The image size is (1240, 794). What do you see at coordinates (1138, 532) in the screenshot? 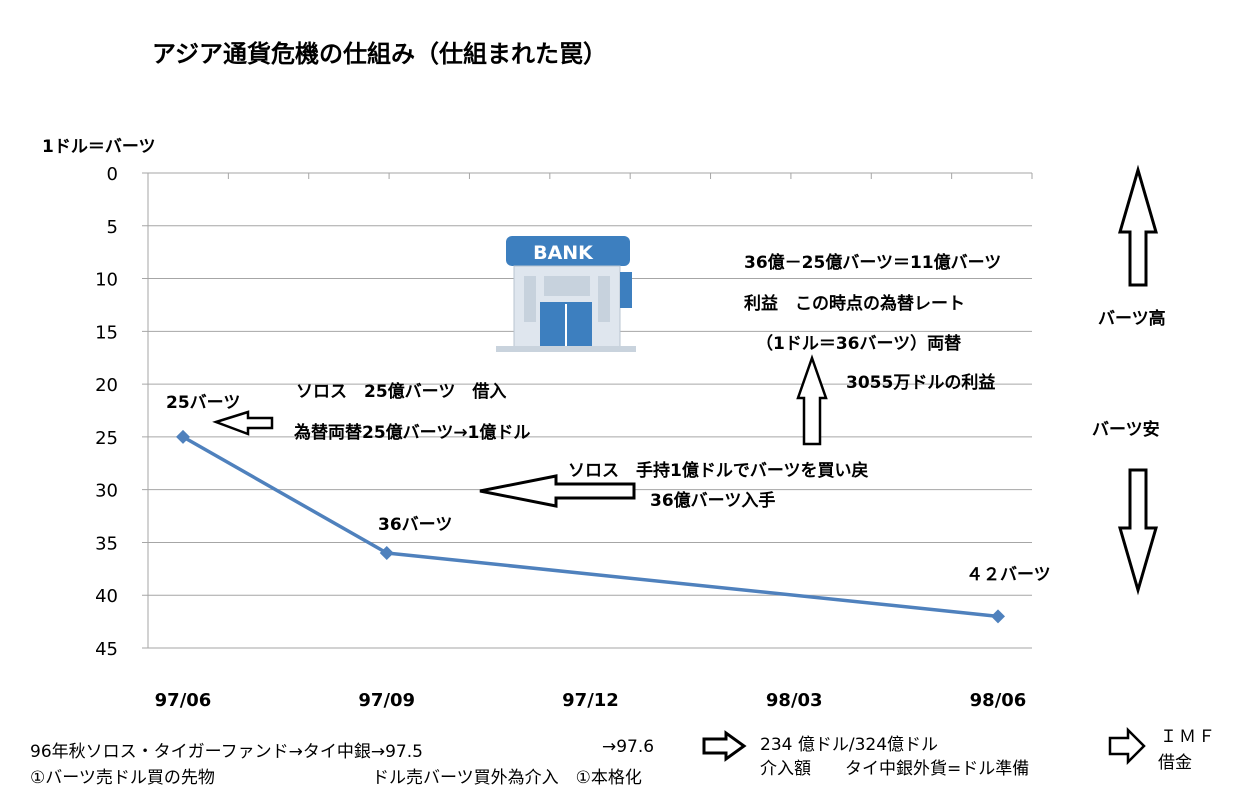
I see `arrow-down-large-icon` at bounding box center [1138, 532].